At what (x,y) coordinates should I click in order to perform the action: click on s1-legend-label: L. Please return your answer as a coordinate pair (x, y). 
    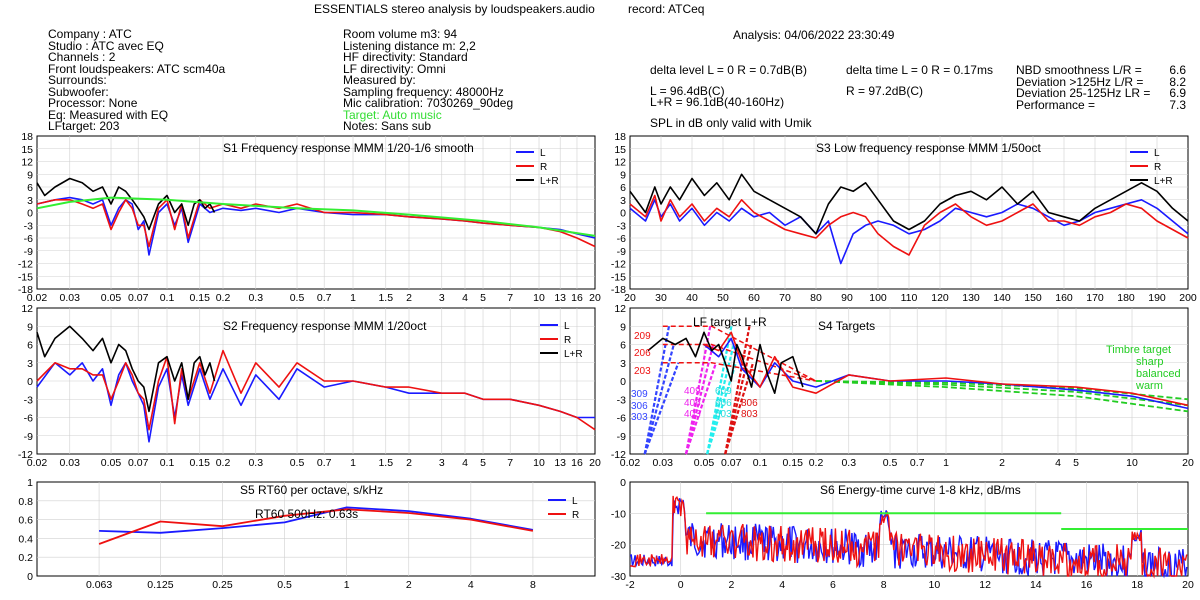
    Looking at the image, I should click on (543, 153).